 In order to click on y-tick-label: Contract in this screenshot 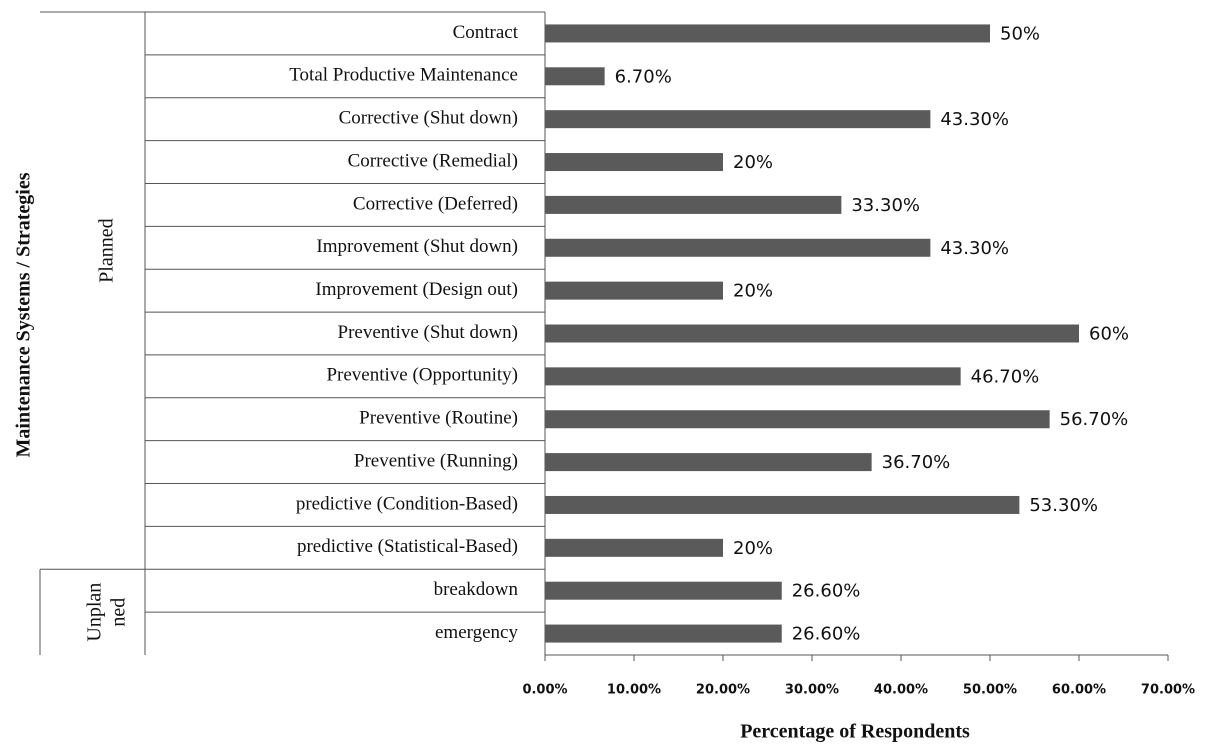, I will do `click(486, 32)`.